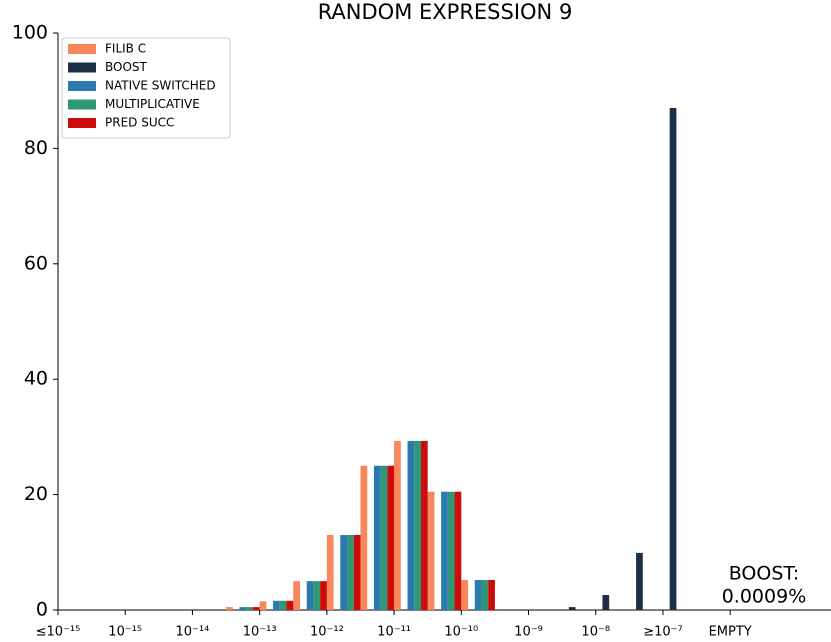 The image size is (831, 642). I want to click on annotation: 0.0009%, so click(764, 597).